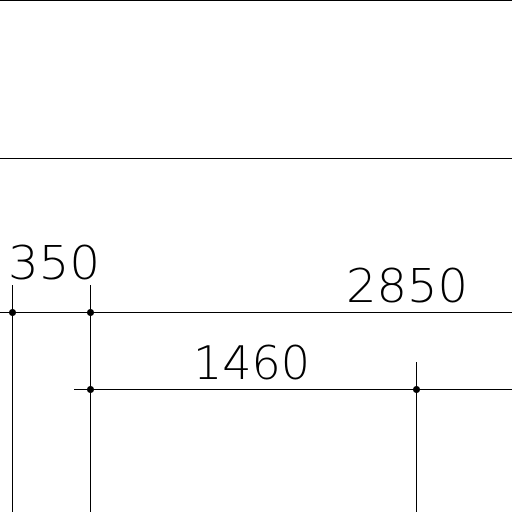 Image resolution: width=512 pixels, height=512 pixels. I want to click on dimension-label-350: 350, so click(54, 263).